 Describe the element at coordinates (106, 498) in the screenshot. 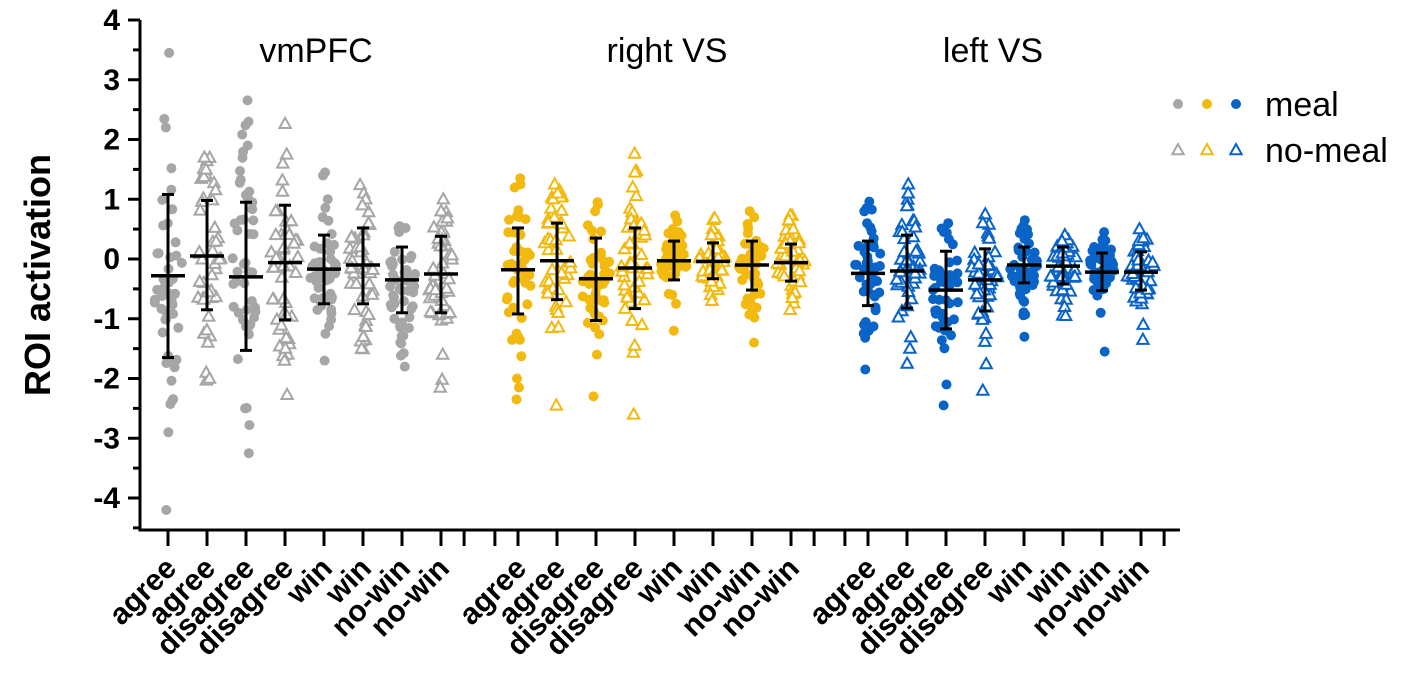

I see `y-tick-label: -4` at that location.